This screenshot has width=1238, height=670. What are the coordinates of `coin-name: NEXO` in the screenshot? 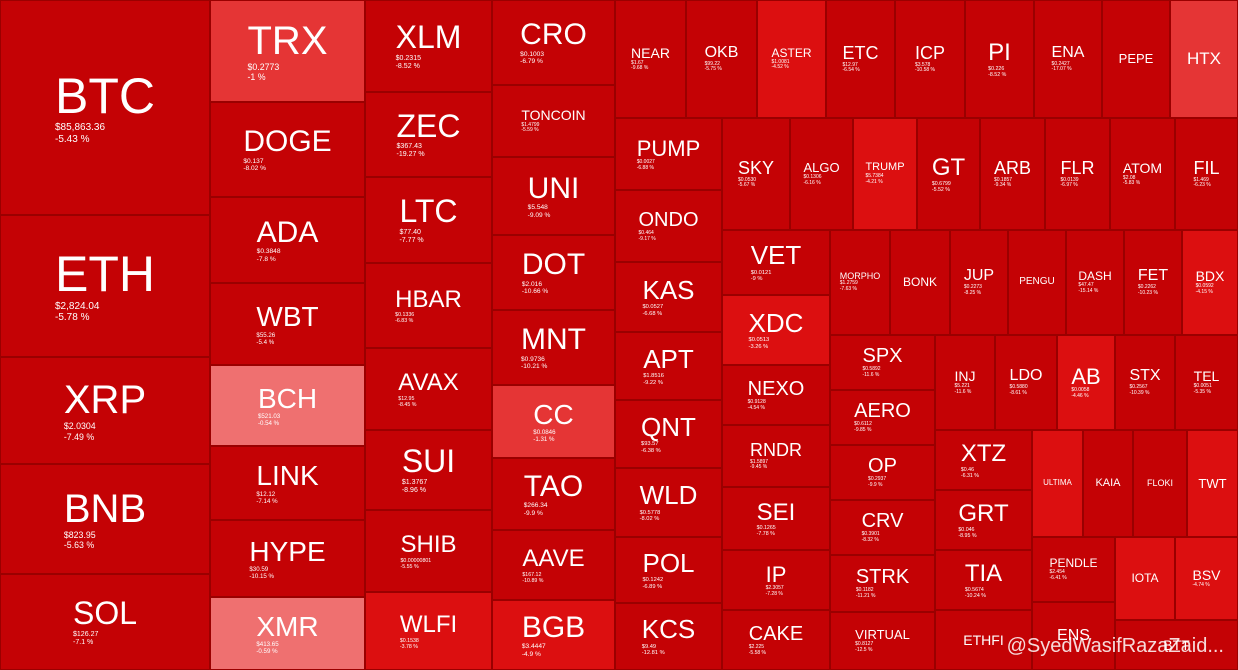 It's located at (776, 388).